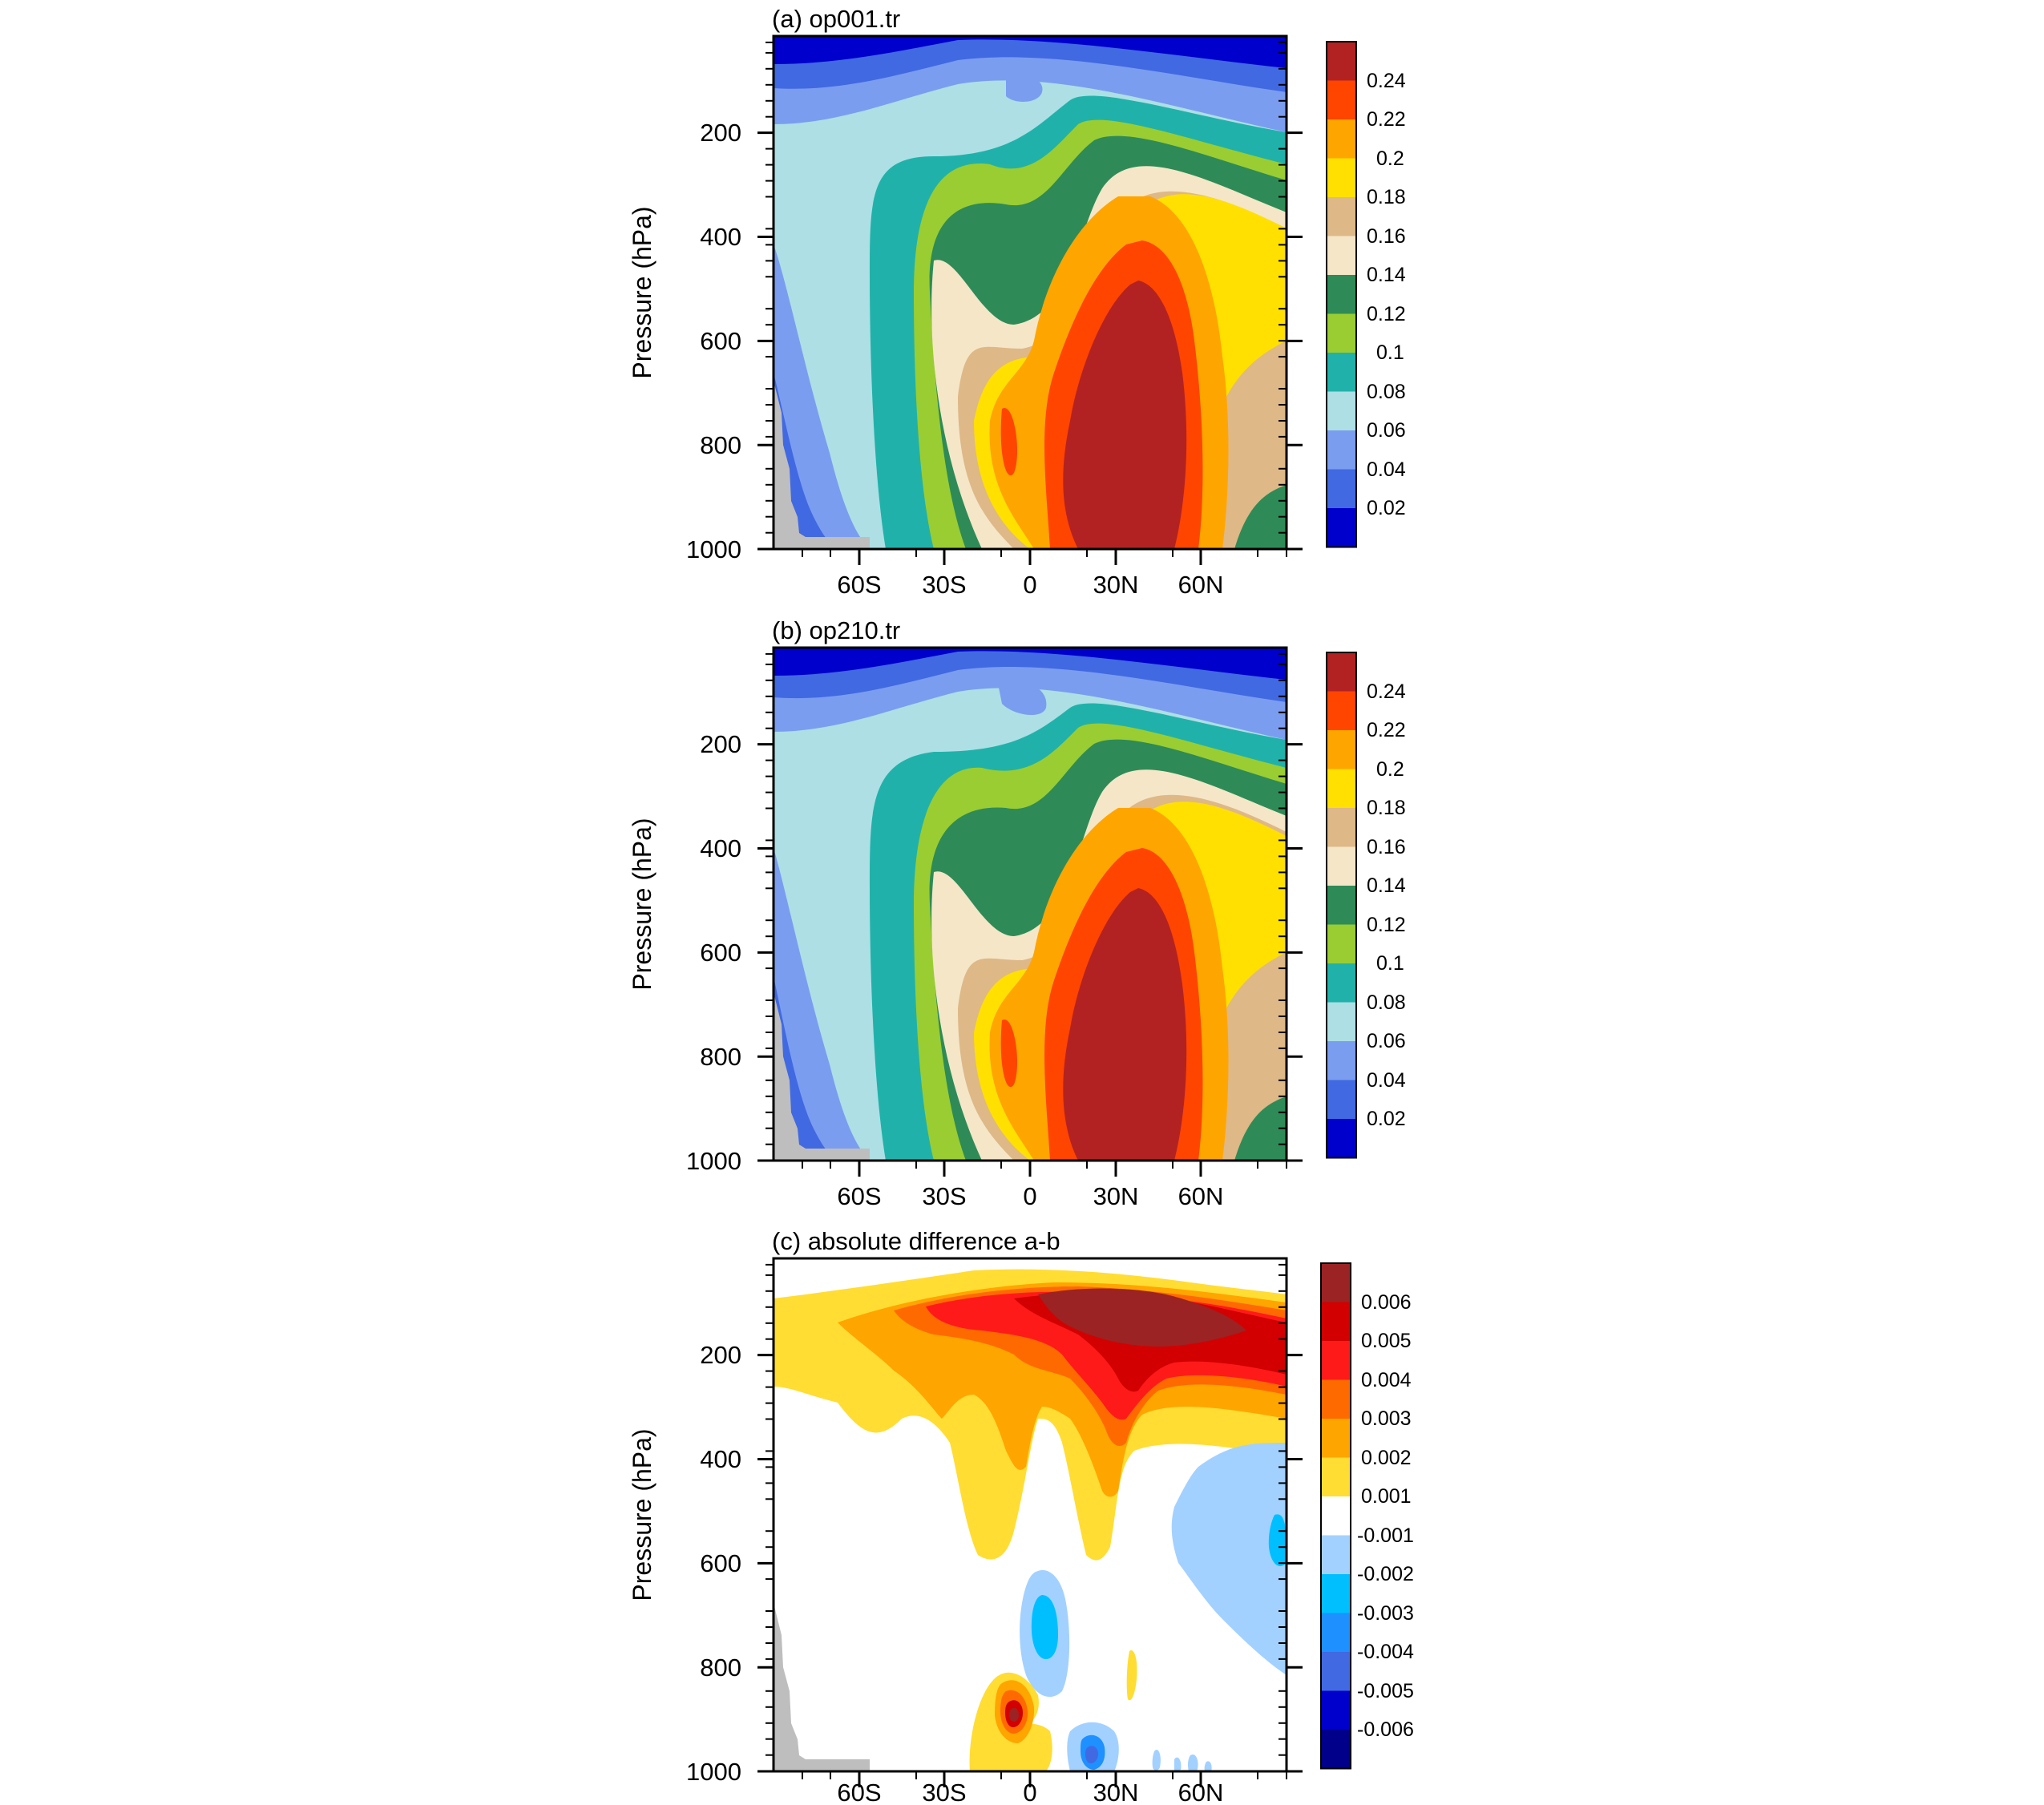 The image size is (2044, 1805). What do you see at coordinates (713, 1772) in the screenshot?
I see `y-tick-label: 1000` at bounding box center [713, 1772].